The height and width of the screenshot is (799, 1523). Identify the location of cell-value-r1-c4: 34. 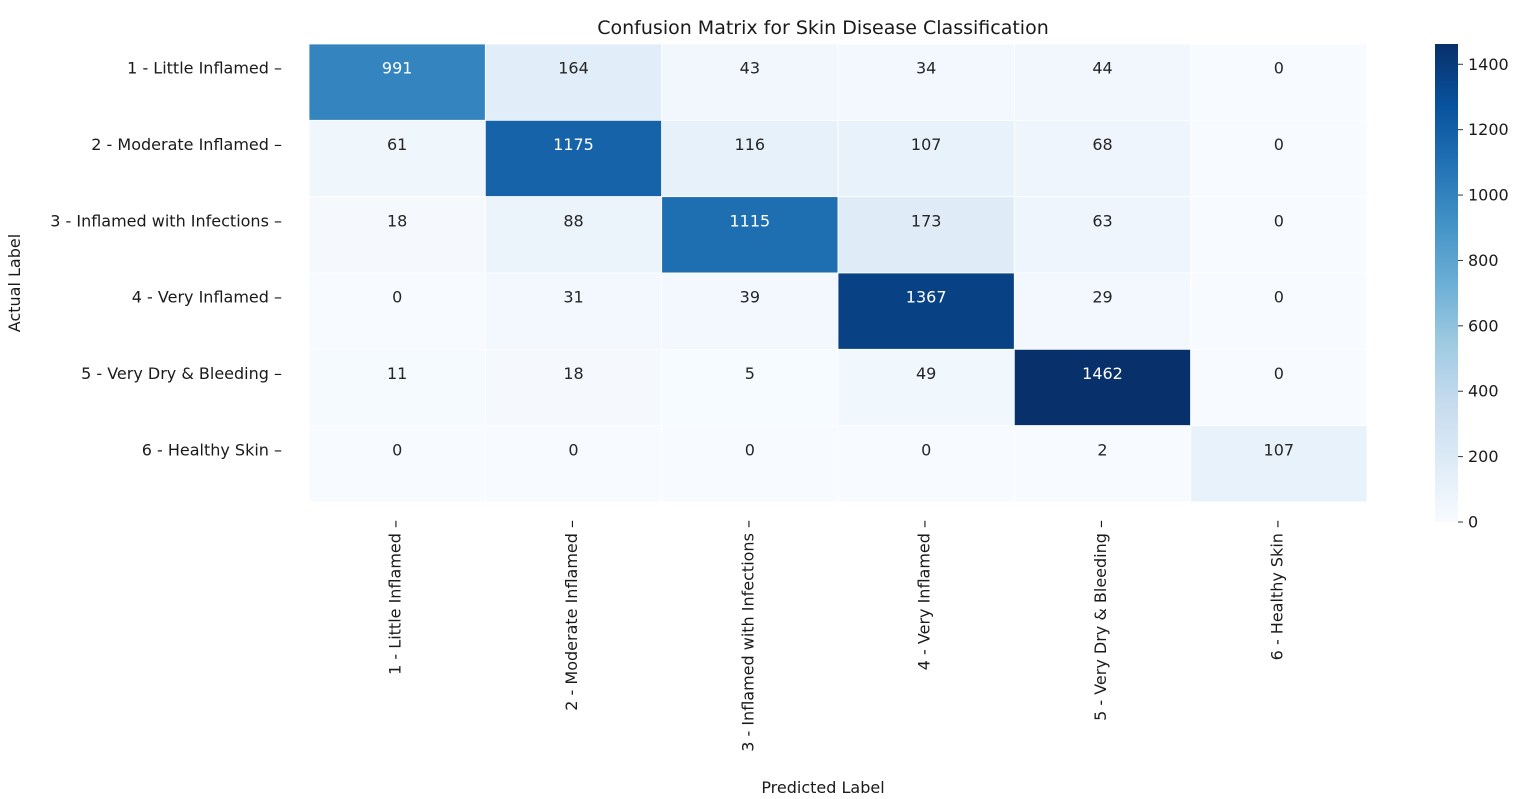
(926, 68).